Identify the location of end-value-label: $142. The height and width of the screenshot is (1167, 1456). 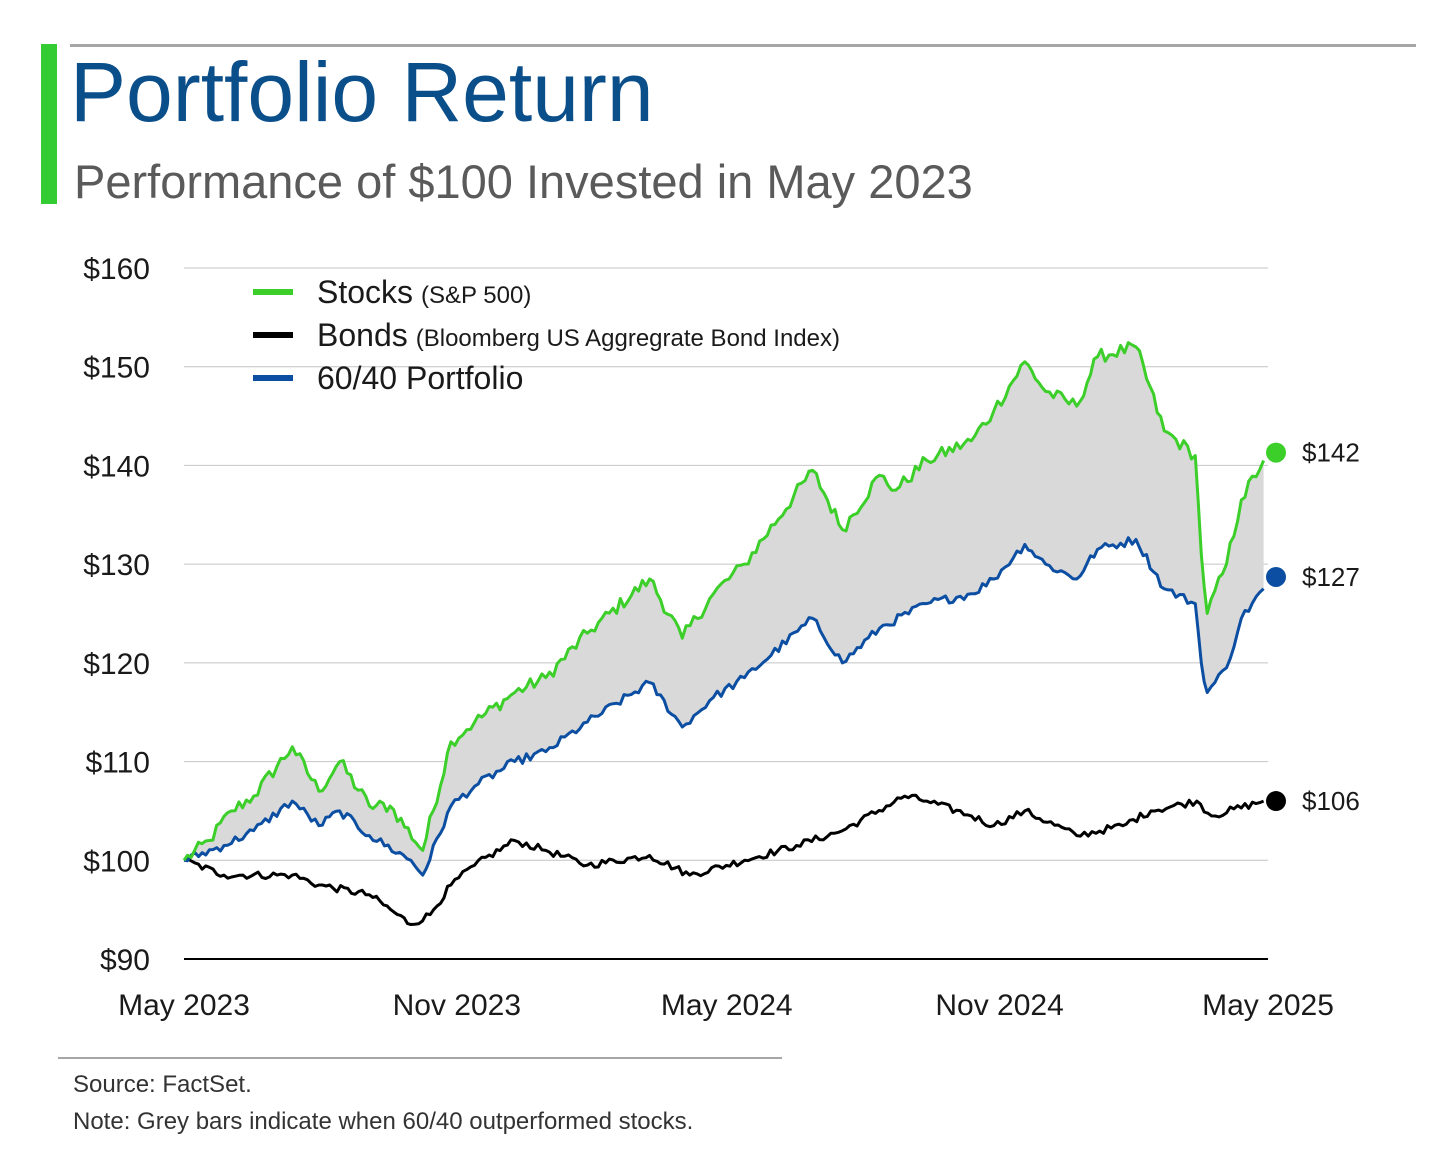
(1331, 453).